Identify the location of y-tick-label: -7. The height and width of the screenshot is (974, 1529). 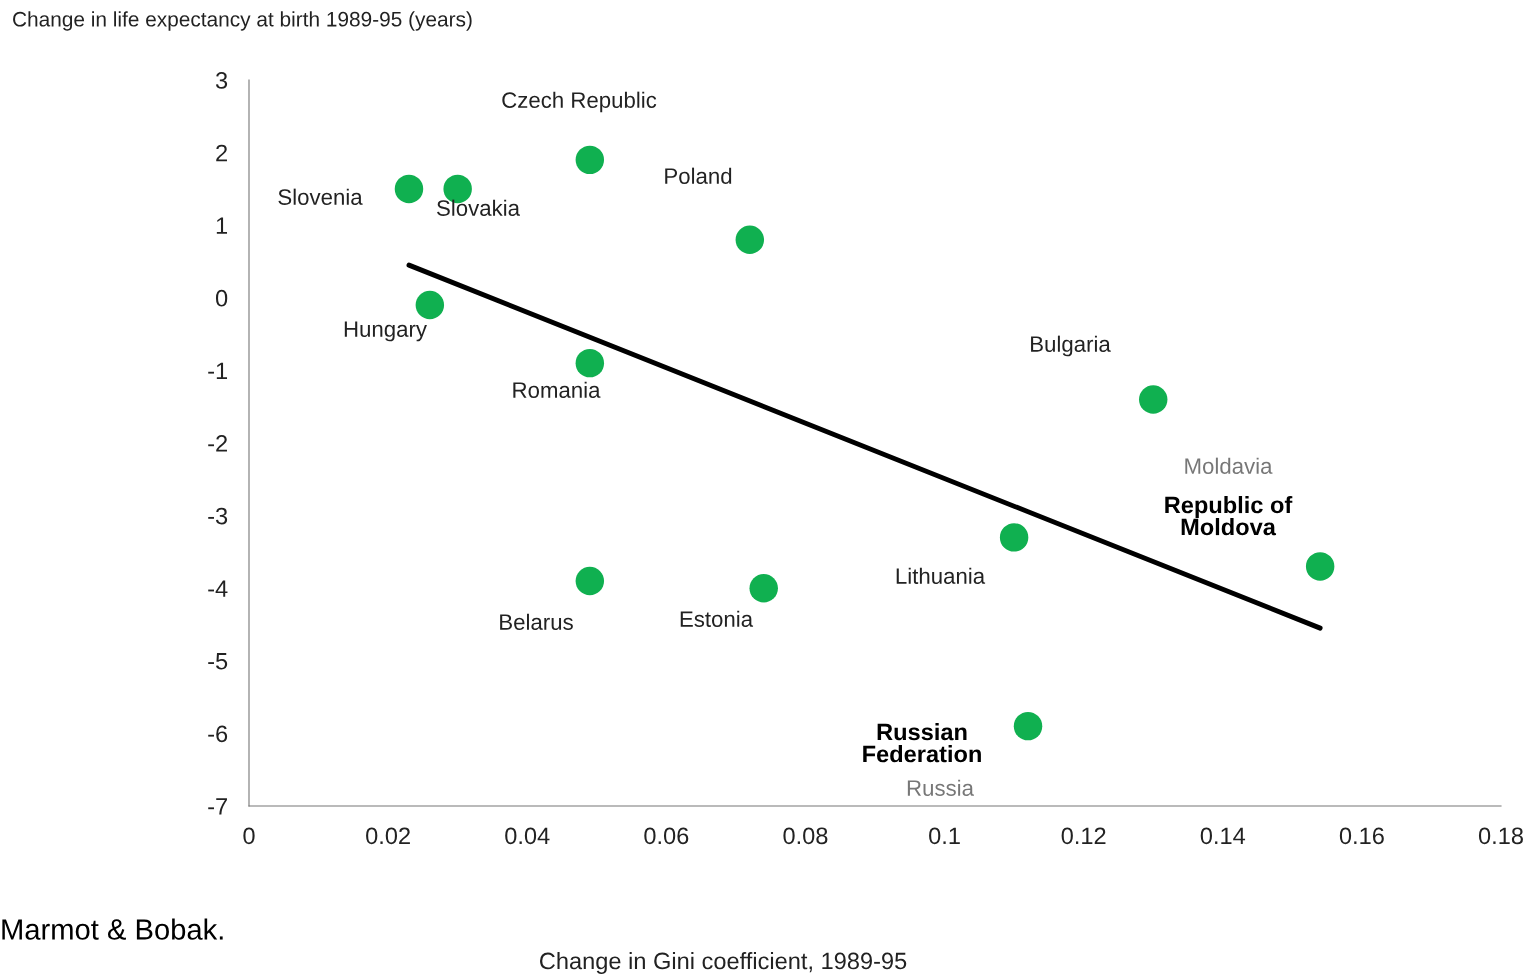
(217, 806).